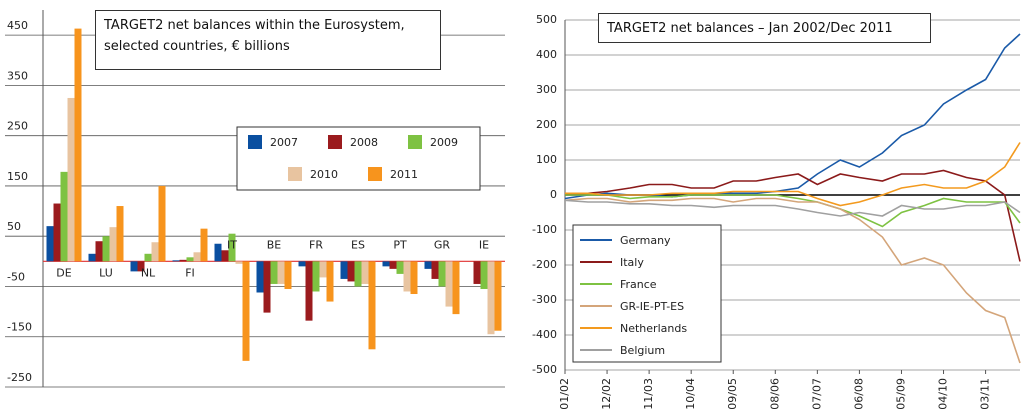 Image resolution: width=1035 pixels, height=416 pixels. Describe the element at coordinates (546, 54) in the screenshot. I see `y-tick-label: 400` at that location.